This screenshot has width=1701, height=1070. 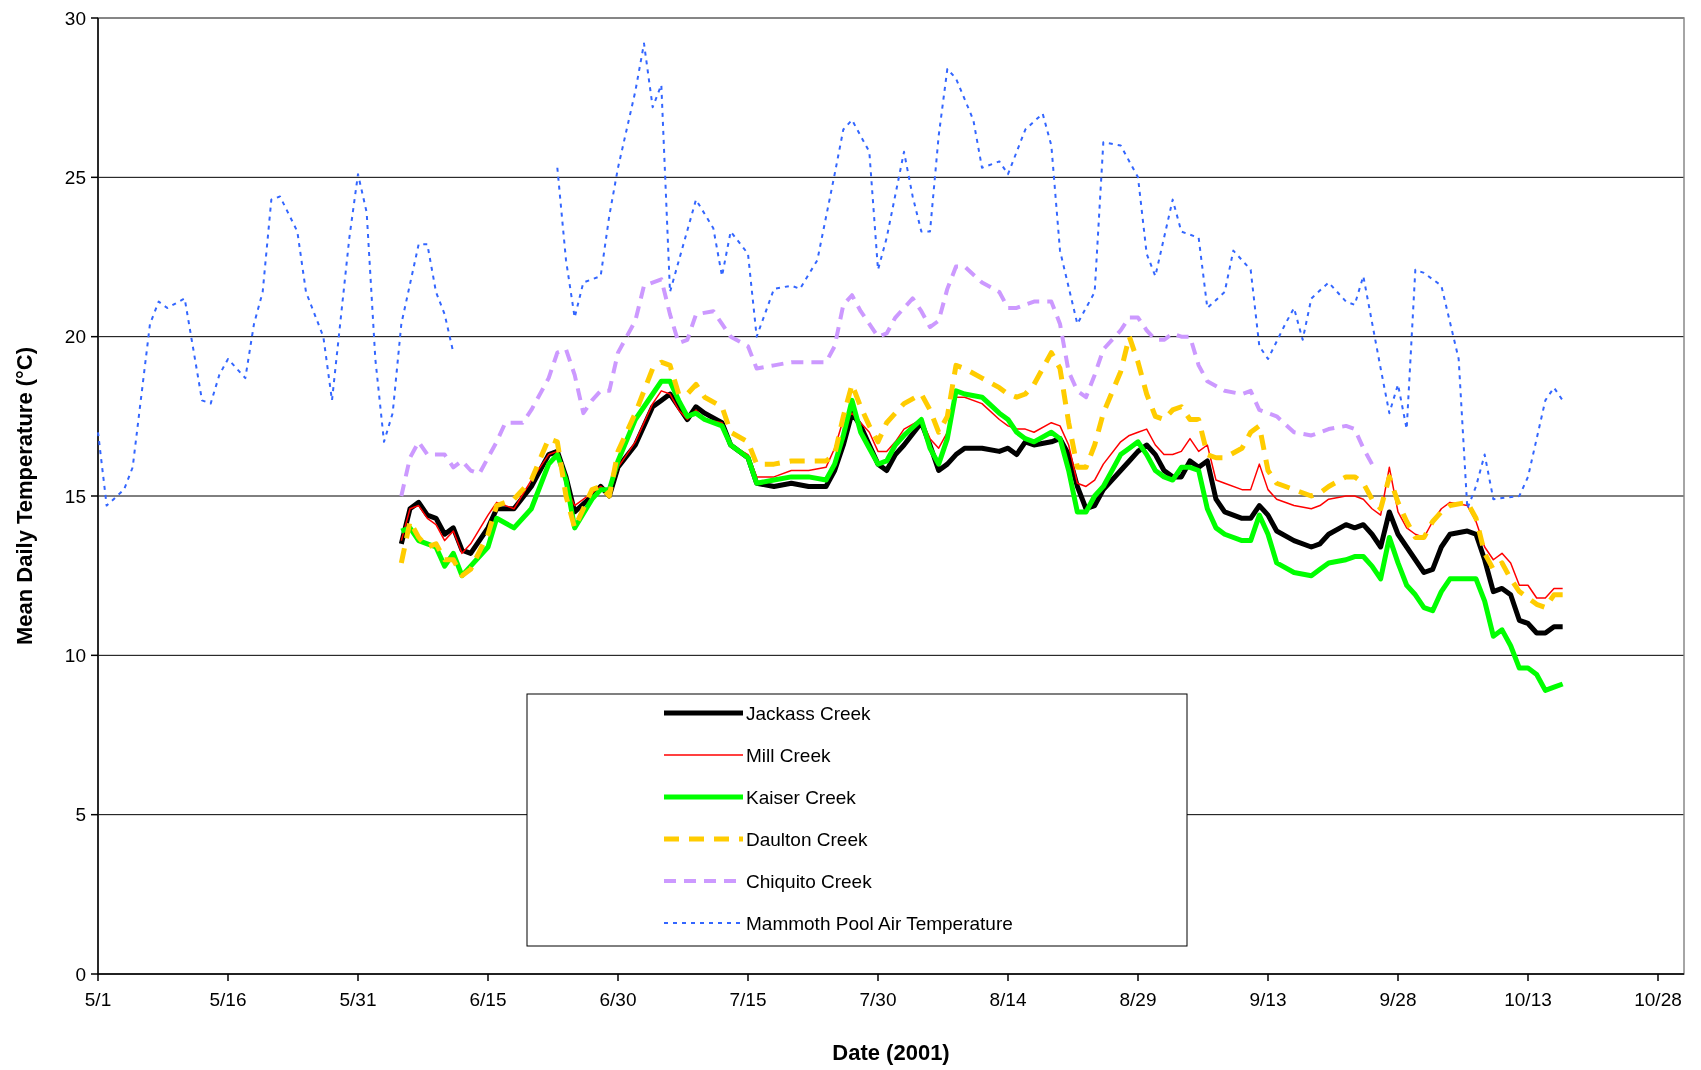 What do you see at coordinates (1268, 999) in the screenshot?
I see `x-tick-label: 9/13` at bounding box center [1268, 999].